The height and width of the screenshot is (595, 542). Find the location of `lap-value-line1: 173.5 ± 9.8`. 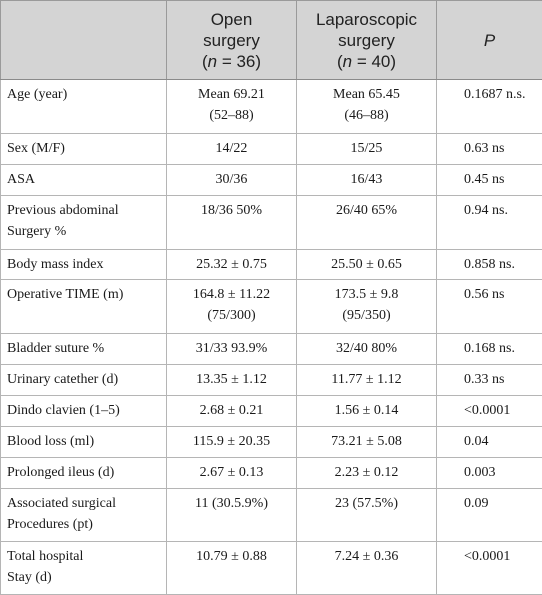

lap-value-line1: 173.5 ± 9.8 is located at coordinates (366, 294).